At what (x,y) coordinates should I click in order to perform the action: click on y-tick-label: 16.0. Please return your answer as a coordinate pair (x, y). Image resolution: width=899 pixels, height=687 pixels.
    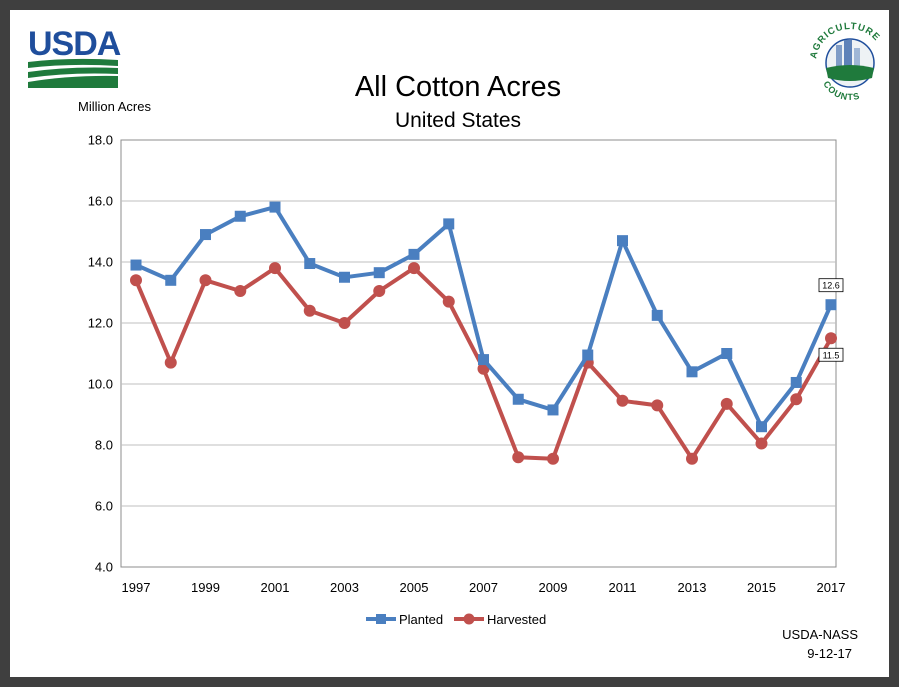
    Looking at the image, I should click on (100, 201).